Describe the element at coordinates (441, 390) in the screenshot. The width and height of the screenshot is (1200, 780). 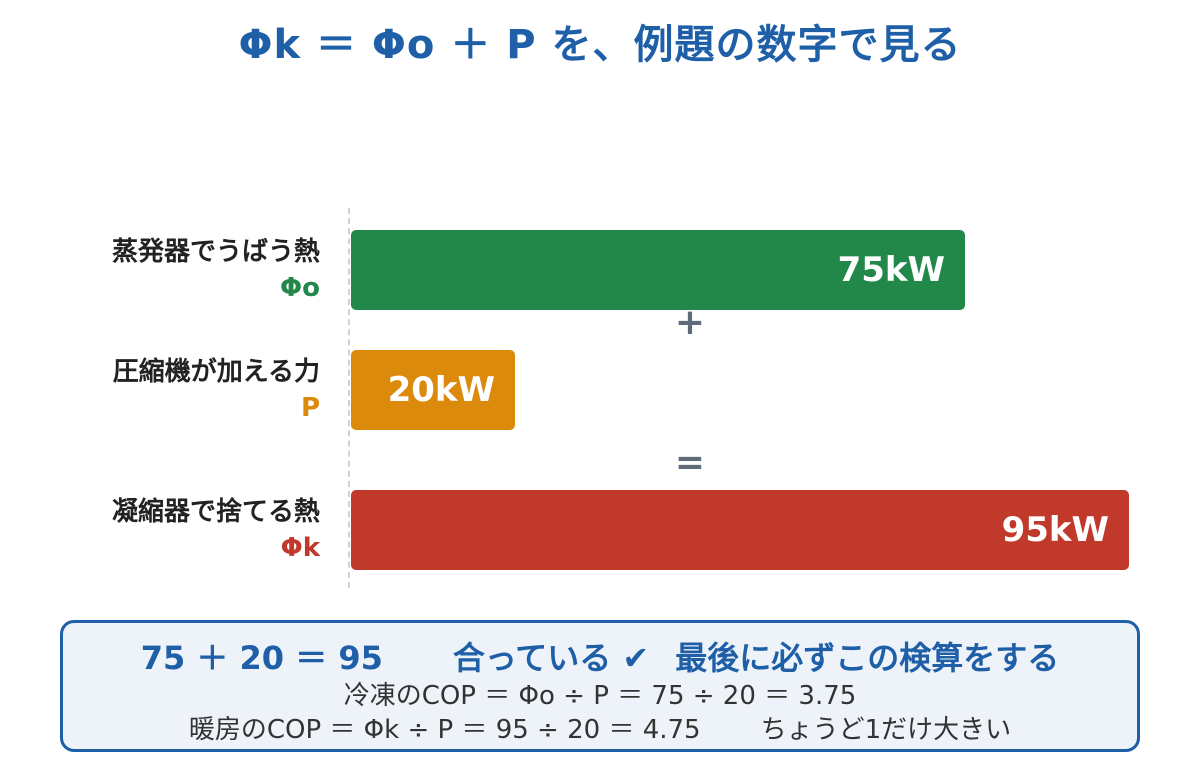
I see `bar-value-compressor: 20kW` at that location.